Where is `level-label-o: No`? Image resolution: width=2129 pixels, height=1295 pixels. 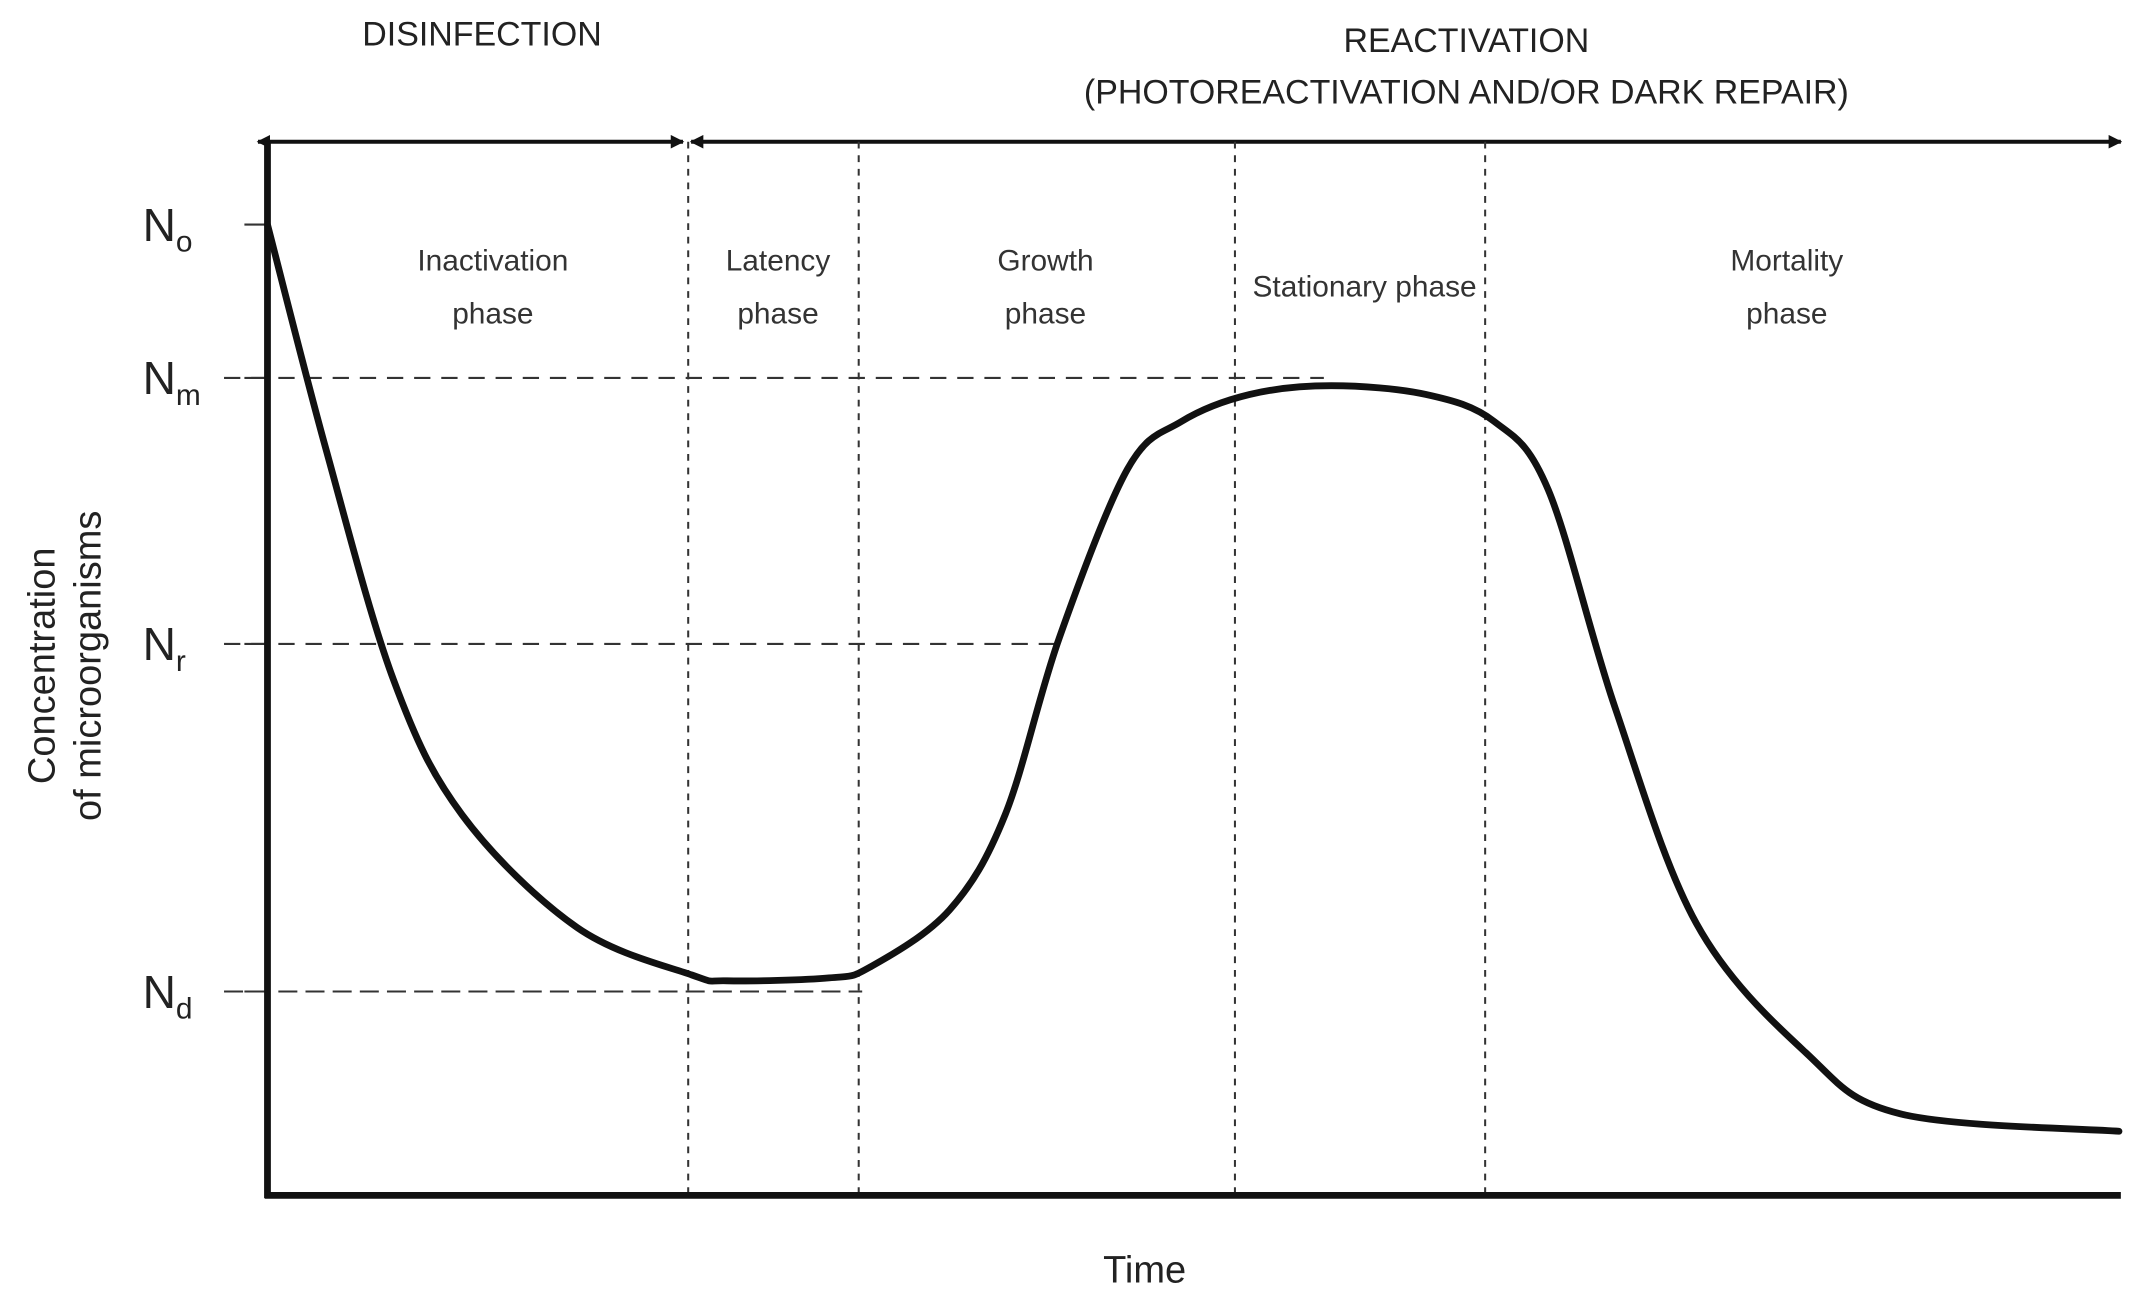
level-label-o: No is located at coordinates (168, 229).